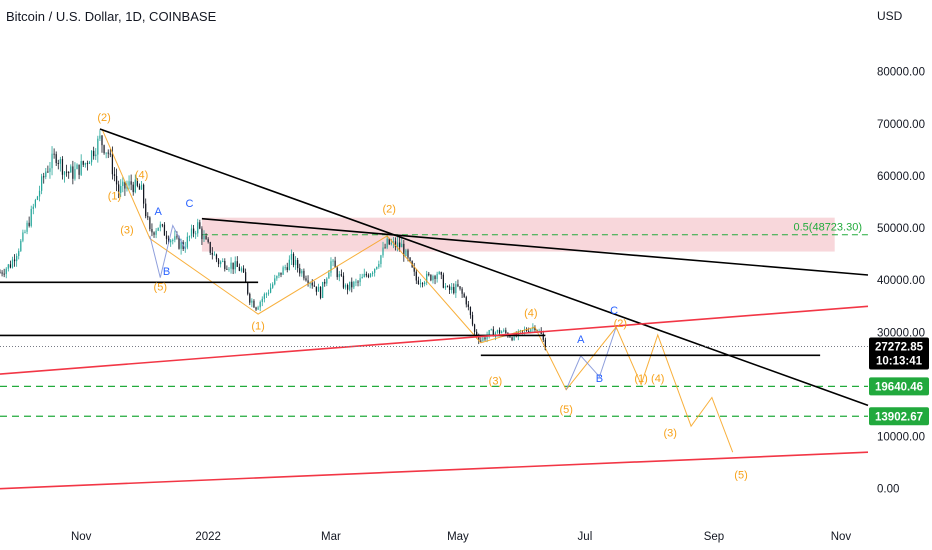 The image size is (932, 550). I want to click on y-tick-label: 80000.00, so click(901, 73).